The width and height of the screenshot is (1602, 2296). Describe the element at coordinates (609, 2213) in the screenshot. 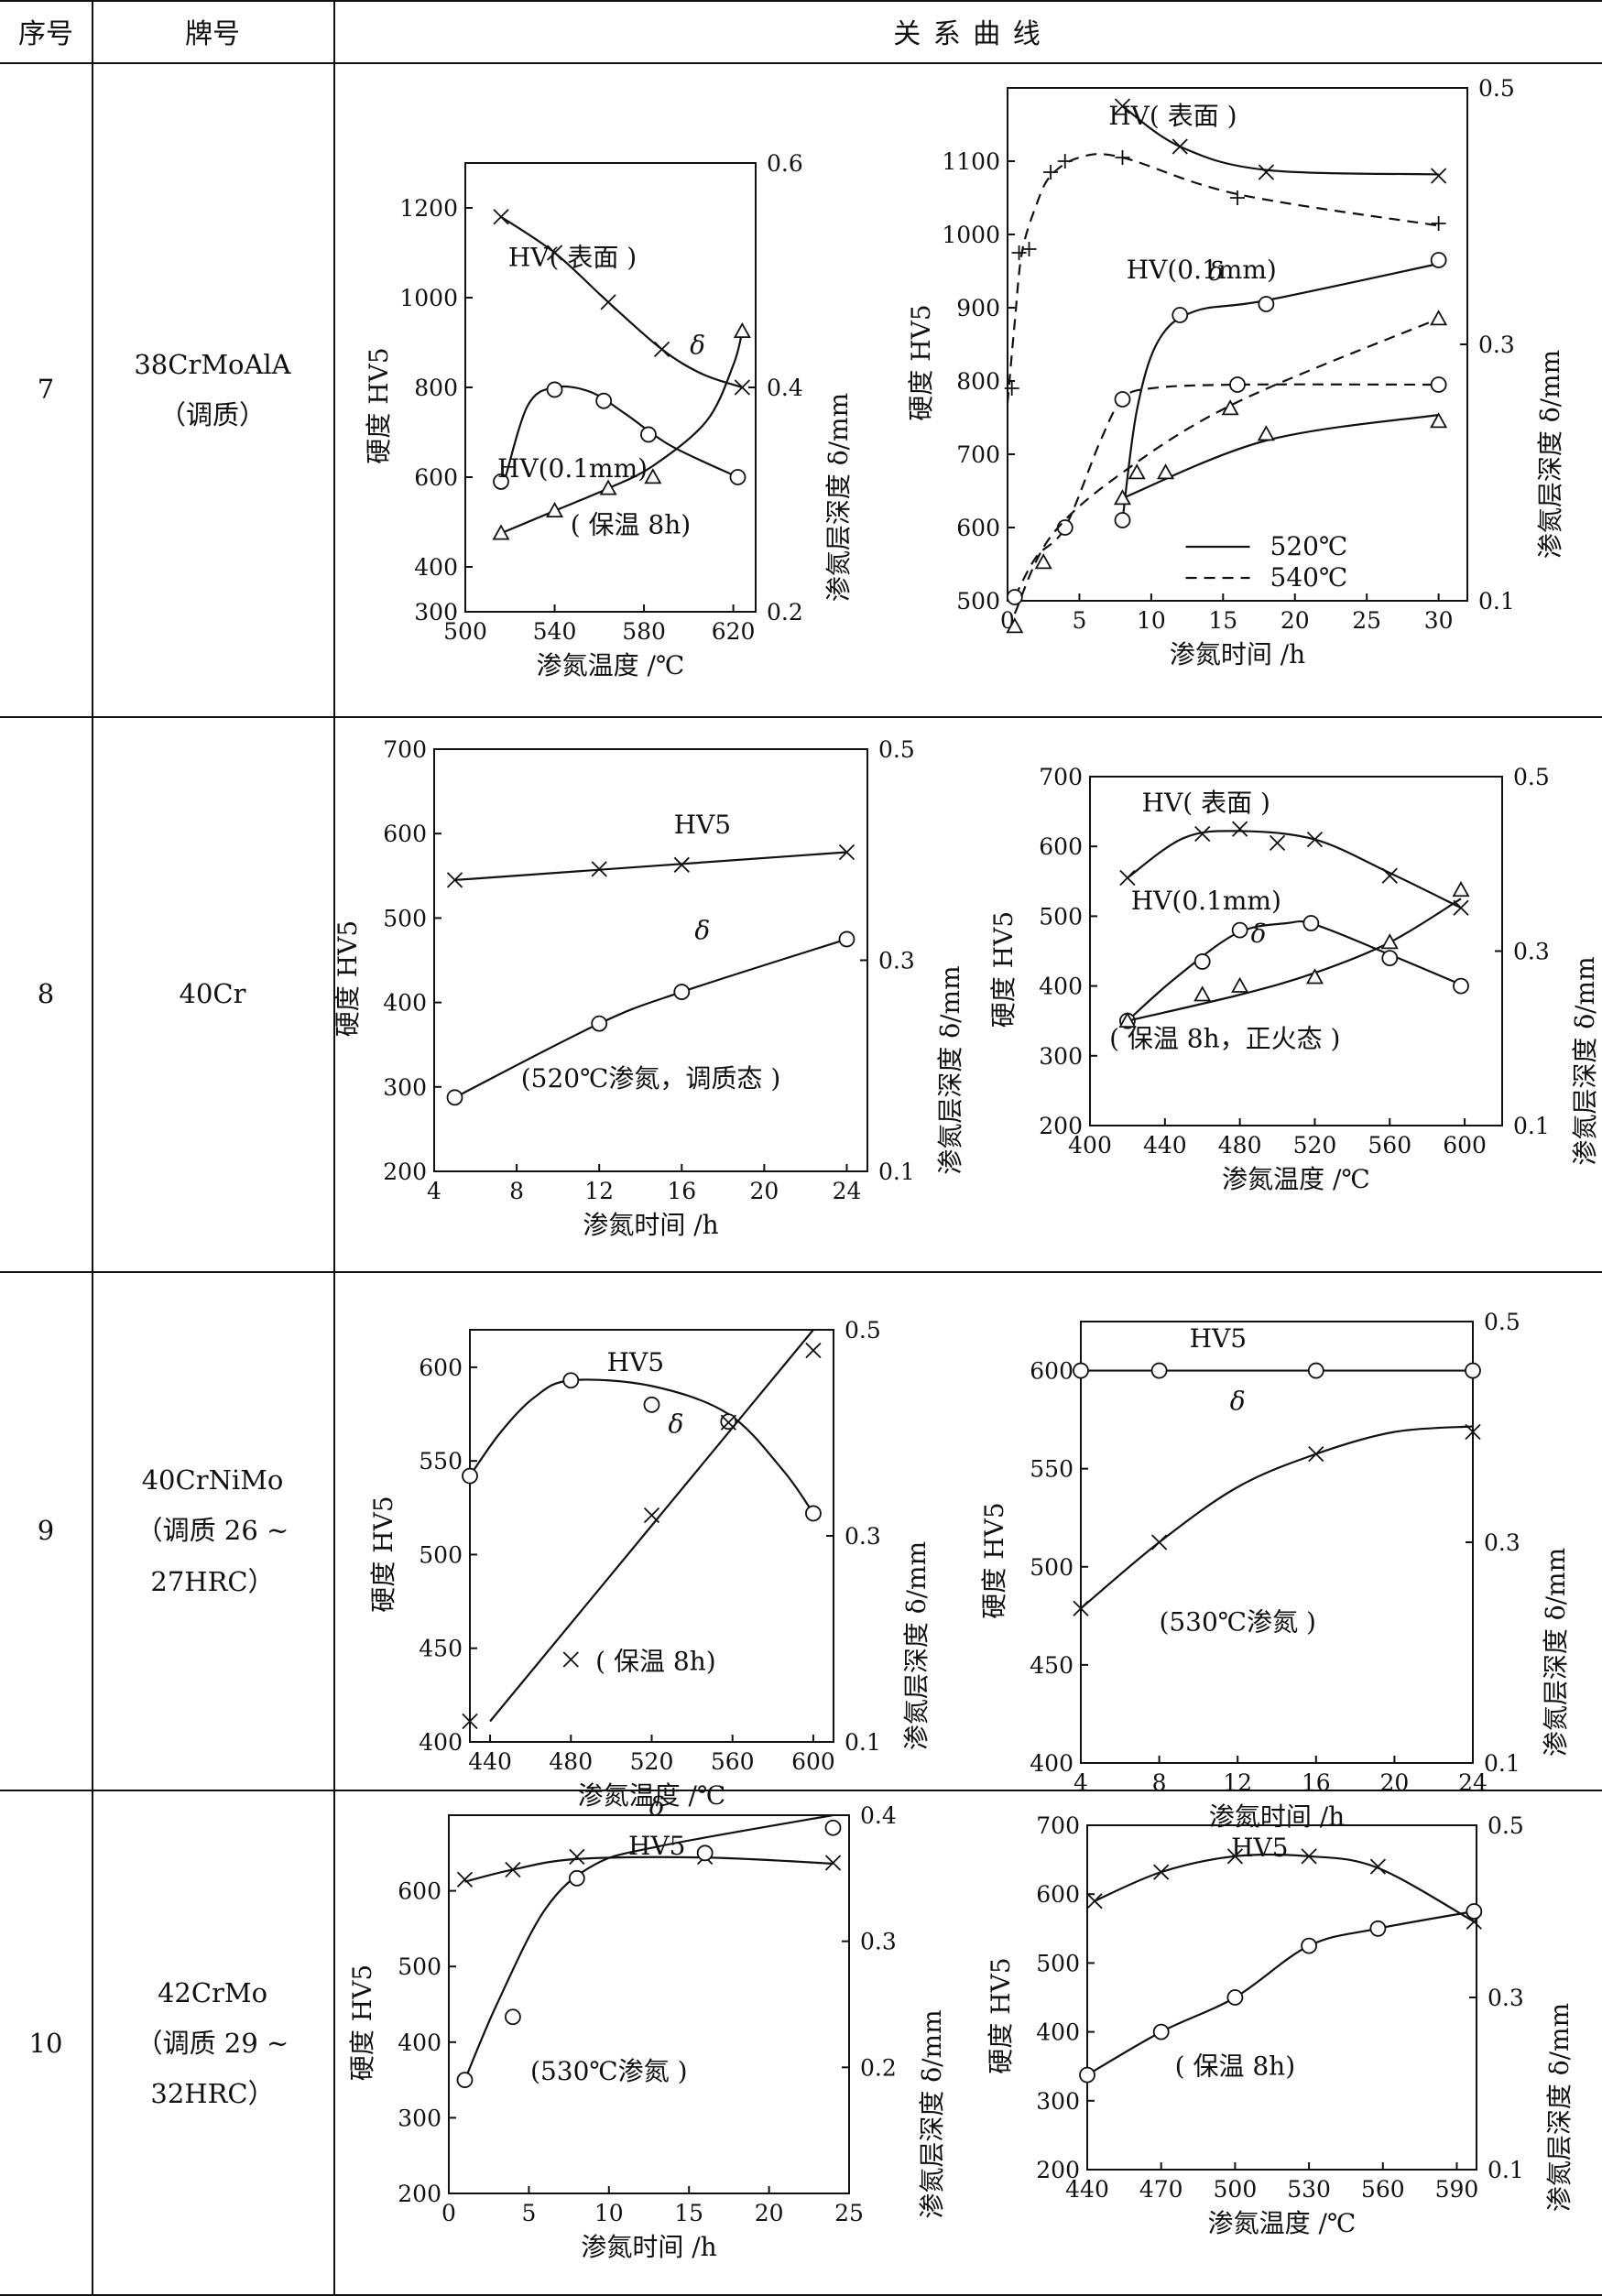

I see `chart6-x-tick-label: 10` at that location.